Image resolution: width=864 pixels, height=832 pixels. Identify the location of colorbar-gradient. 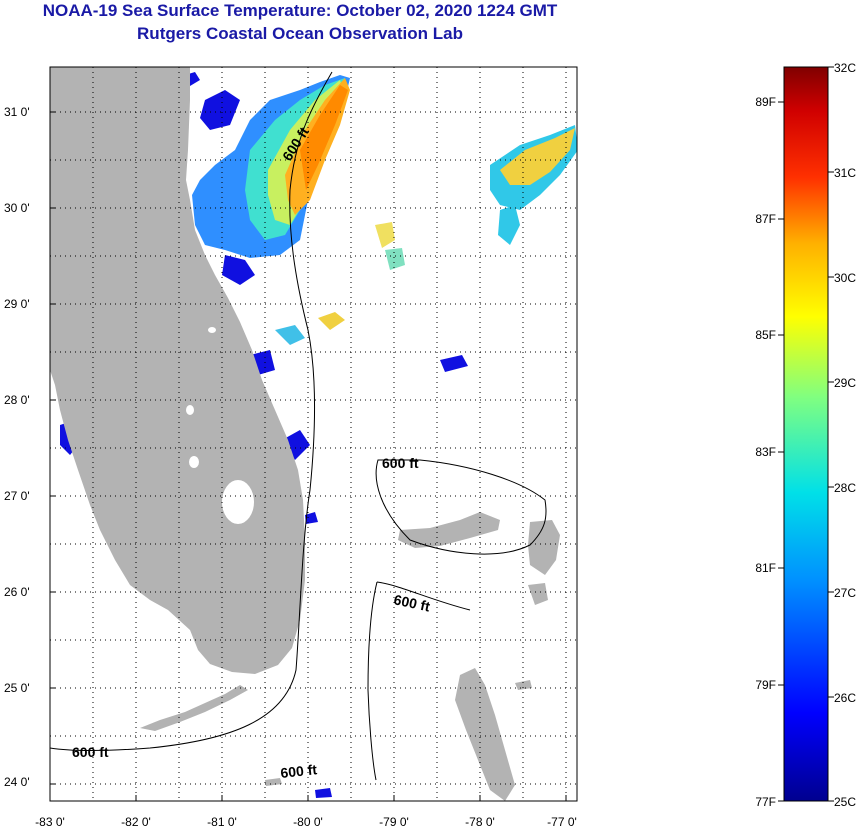
(806, 434).